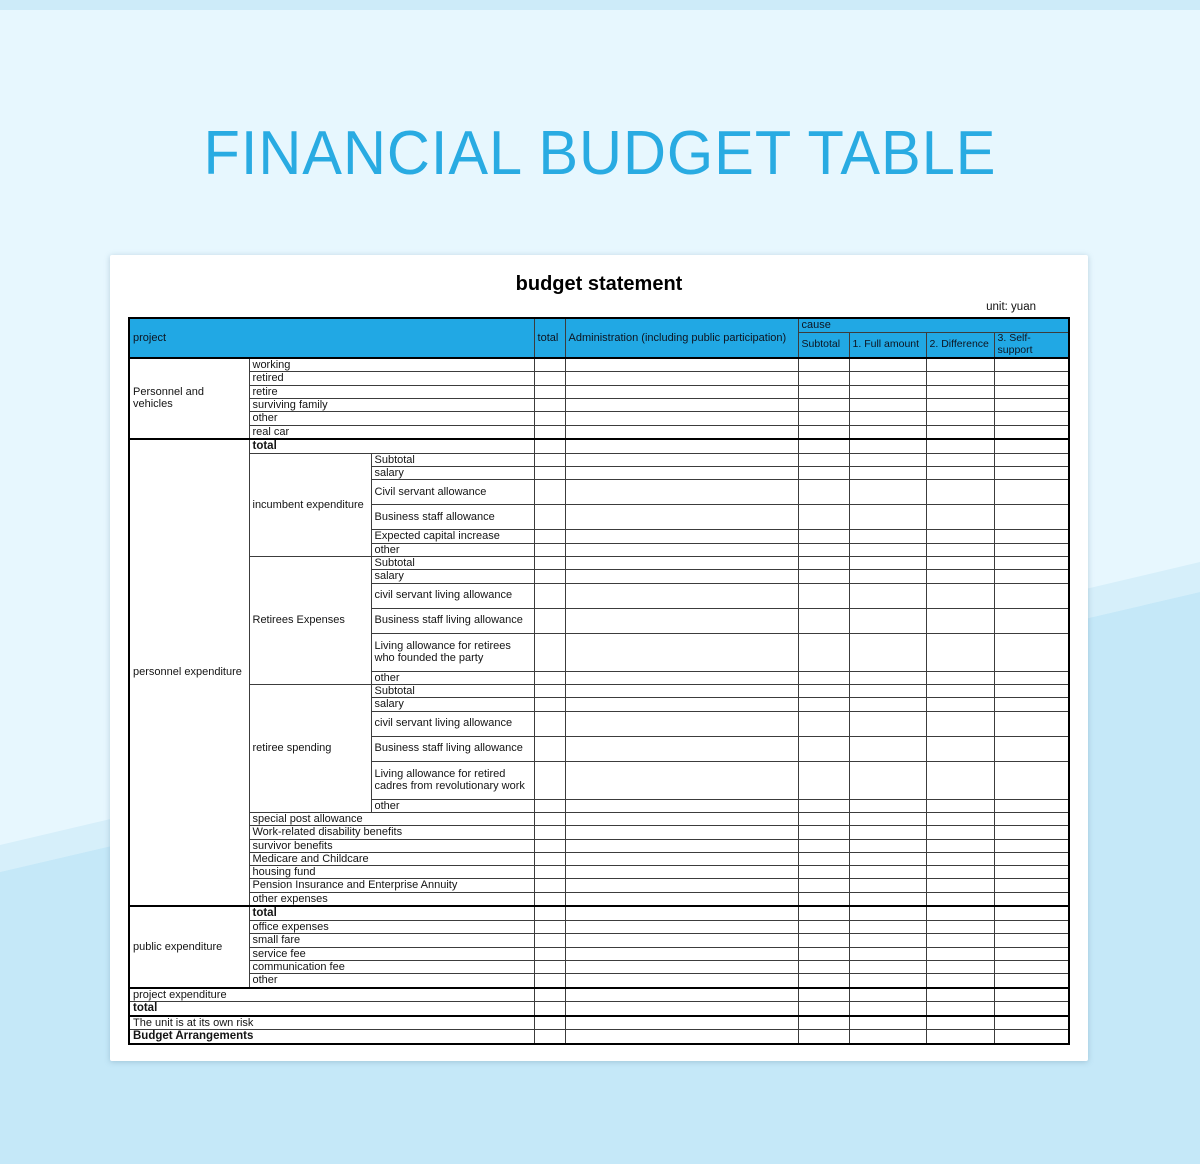  Describe the element at coordinates (452, 723) in the screenshot. I see `row-label-cell: civil servant living allowance` at that location.